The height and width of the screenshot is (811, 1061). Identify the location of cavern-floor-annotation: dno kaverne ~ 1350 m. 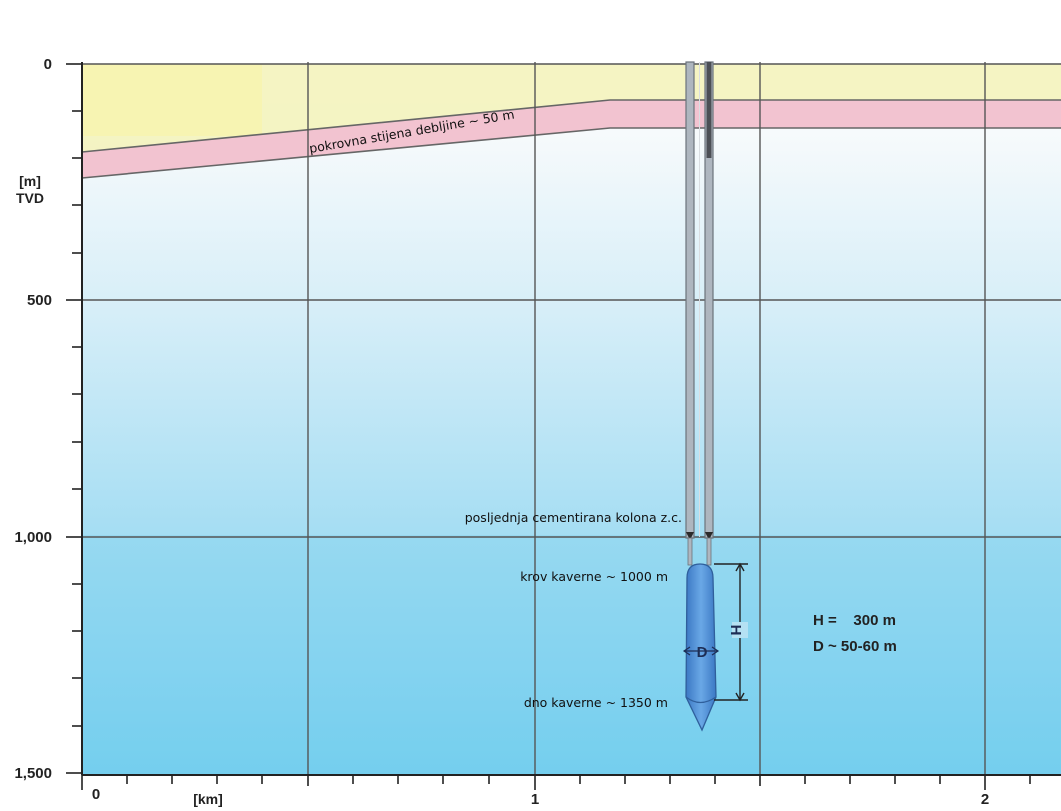
(596, 702).